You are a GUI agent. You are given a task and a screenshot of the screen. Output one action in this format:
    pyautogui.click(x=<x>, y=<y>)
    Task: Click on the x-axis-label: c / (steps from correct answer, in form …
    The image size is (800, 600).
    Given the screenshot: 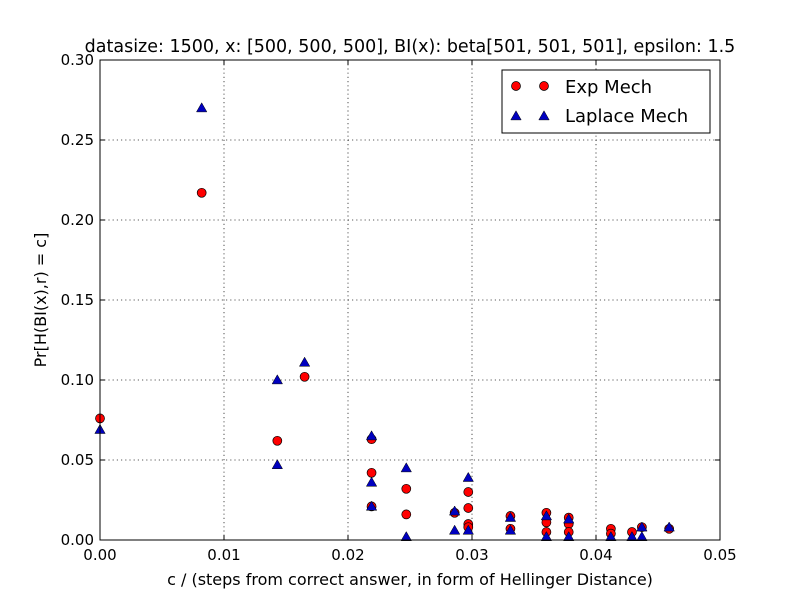 What is the action you would take?
    pyautogui.click(x=410, y=579)
    